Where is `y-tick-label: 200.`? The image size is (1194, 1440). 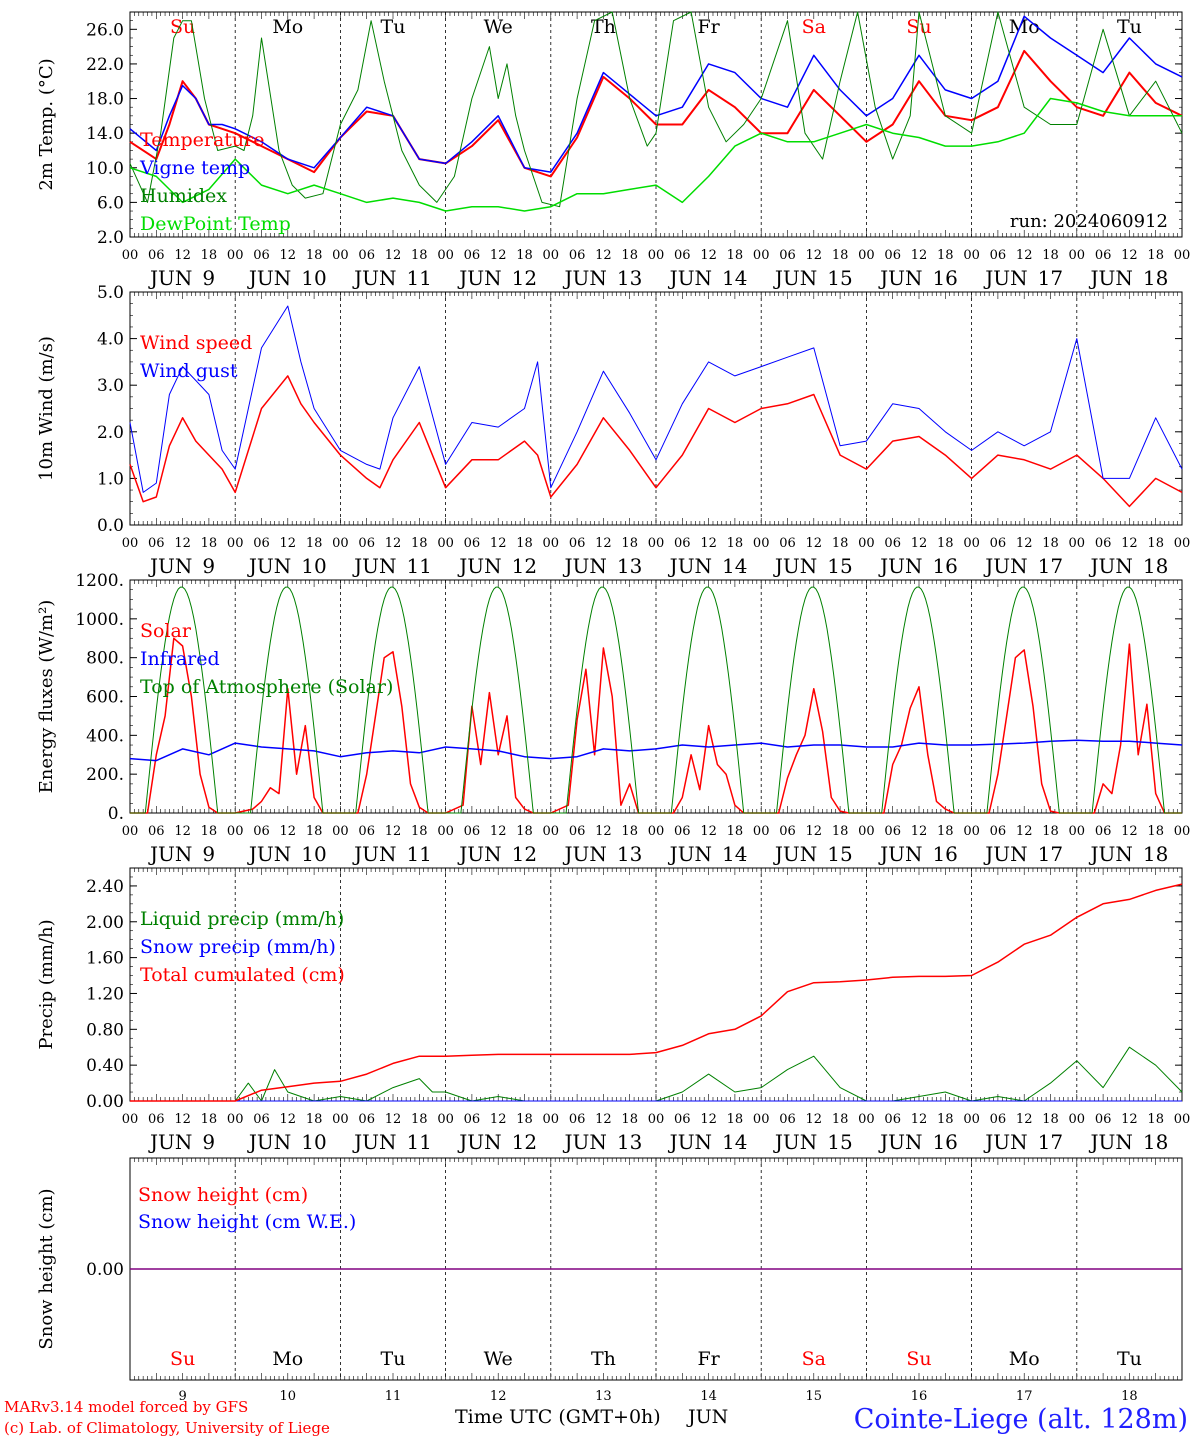
y-tick-label: 200. is located at coordinates (105, 775).